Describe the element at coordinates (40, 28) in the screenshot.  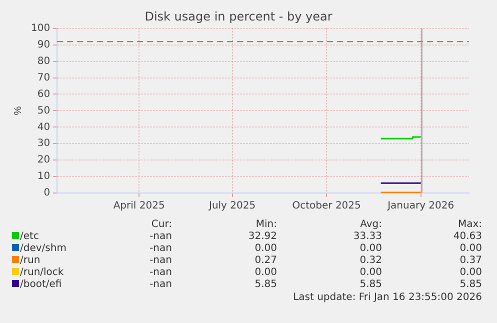
I see `y-tick-label: 100` at that location.